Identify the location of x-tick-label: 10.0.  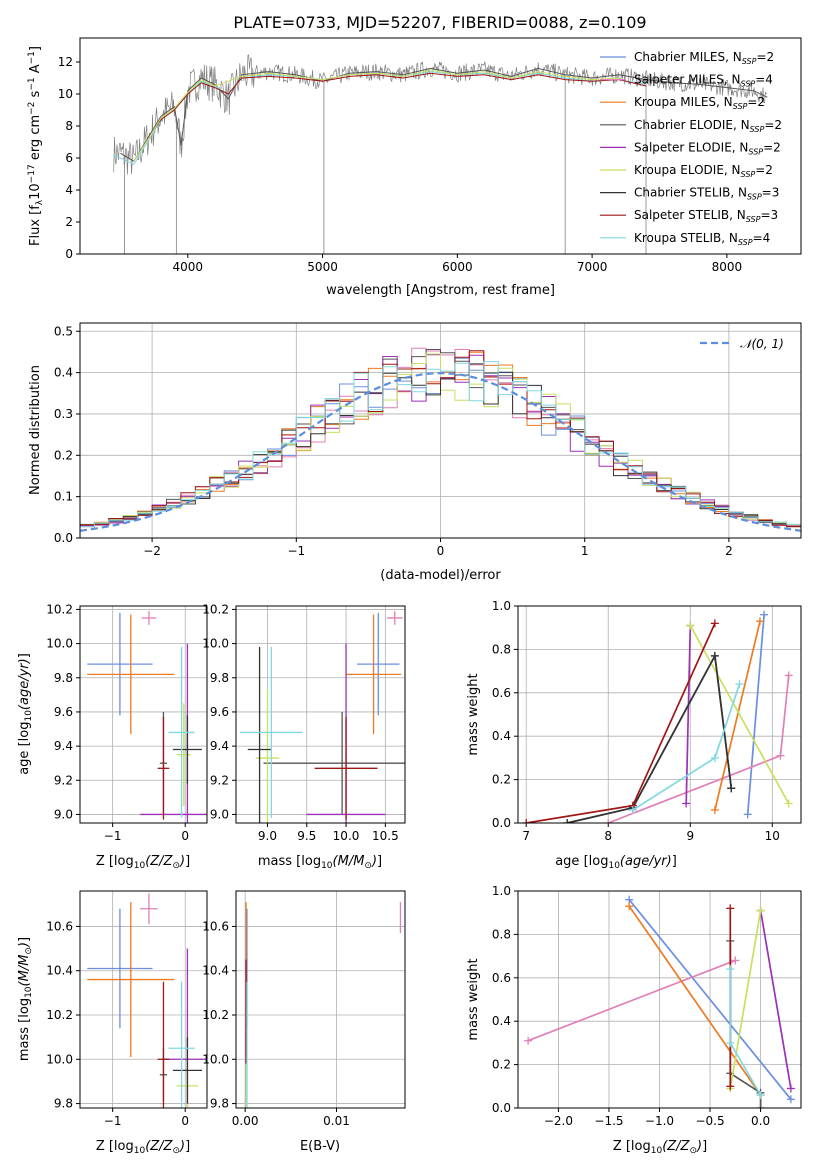
(346, 836).